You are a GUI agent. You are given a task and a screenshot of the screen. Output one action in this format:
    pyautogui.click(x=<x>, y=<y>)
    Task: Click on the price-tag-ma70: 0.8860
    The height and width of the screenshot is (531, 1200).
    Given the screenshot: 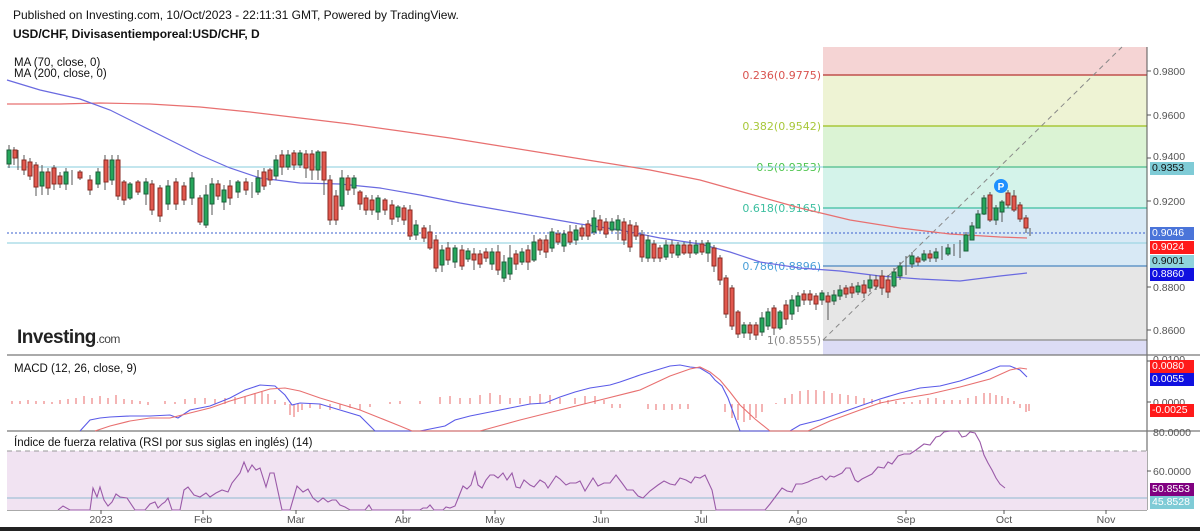 What is the action you would take?
    pyautogui.click(x=1172, y=274)
    